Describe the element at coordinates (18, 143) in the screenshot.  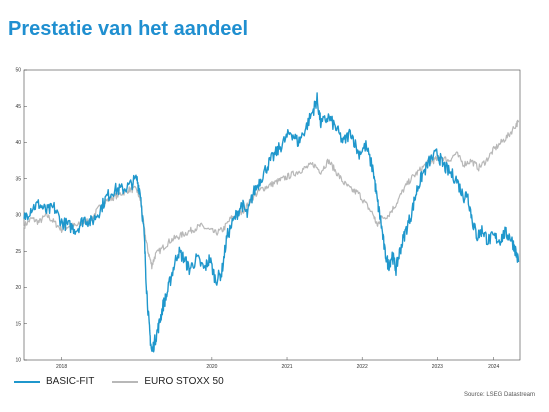
I see `y-tick-label: 40` at that location.